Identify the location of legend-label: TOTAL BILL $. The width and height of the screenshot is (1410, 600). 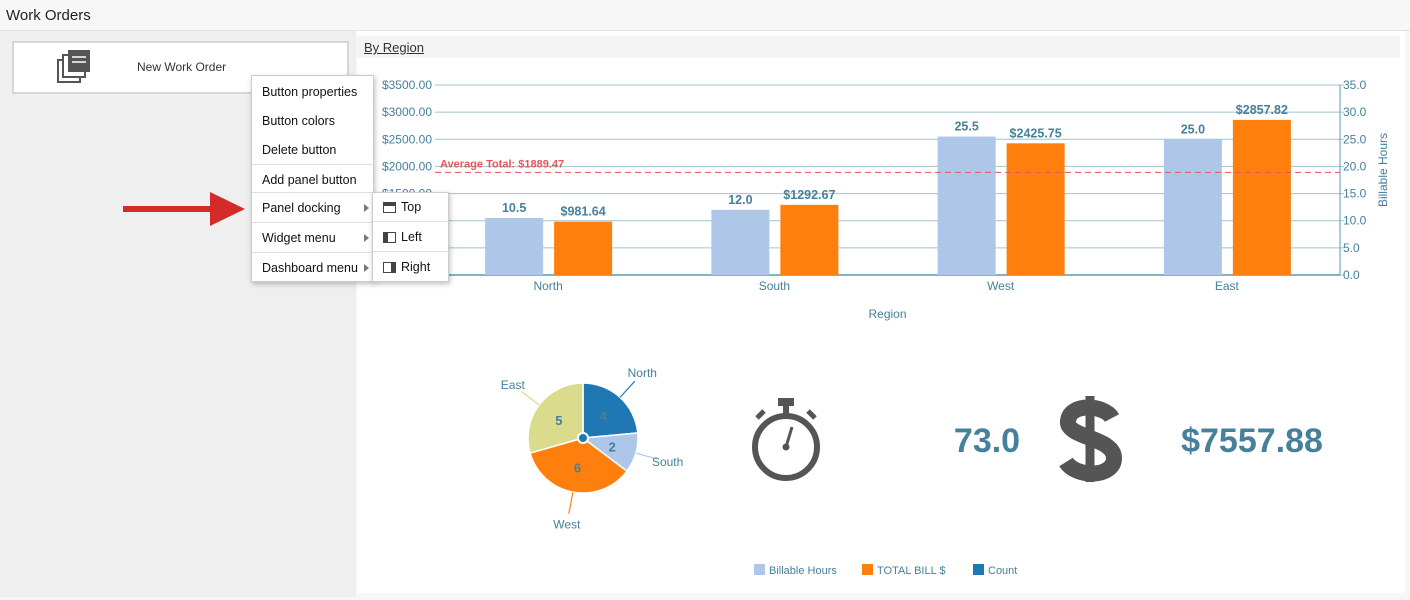
(911, 571).